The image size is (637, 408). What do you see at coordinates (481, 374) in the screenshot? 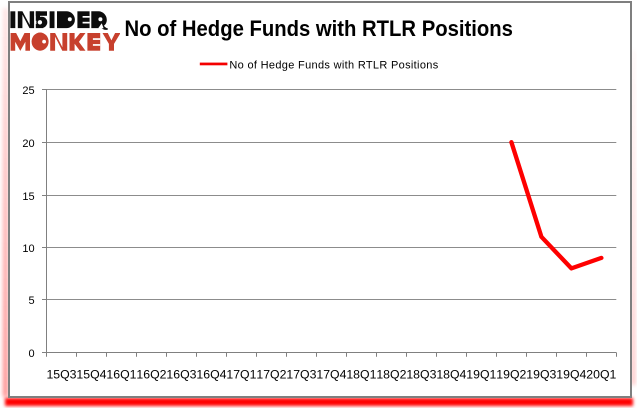
I see `svg-text: 19Q1` at bounding box center [481, 374].